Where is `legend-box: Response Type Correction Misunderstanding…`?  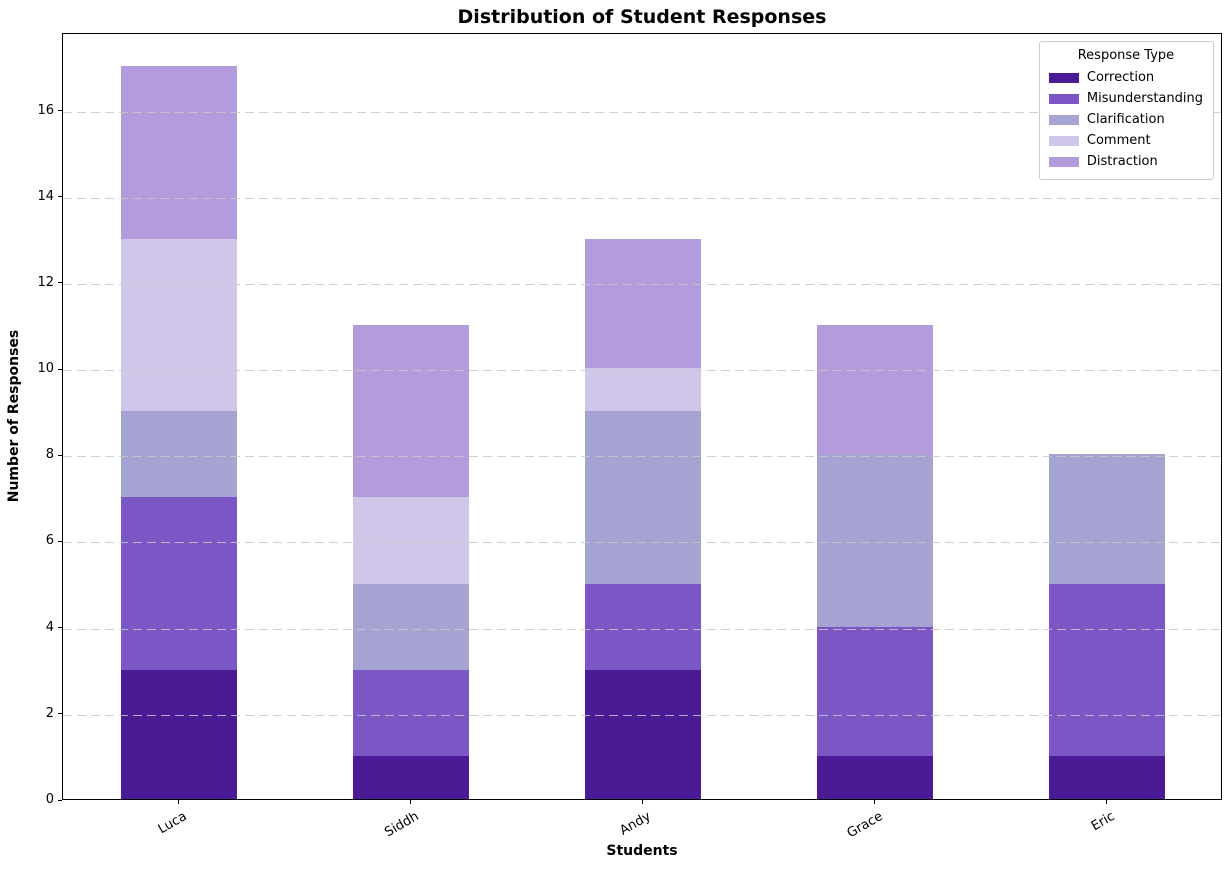
legend-box: Response Type Correction Misunderstanding… is located at coordinates (1126, 110).